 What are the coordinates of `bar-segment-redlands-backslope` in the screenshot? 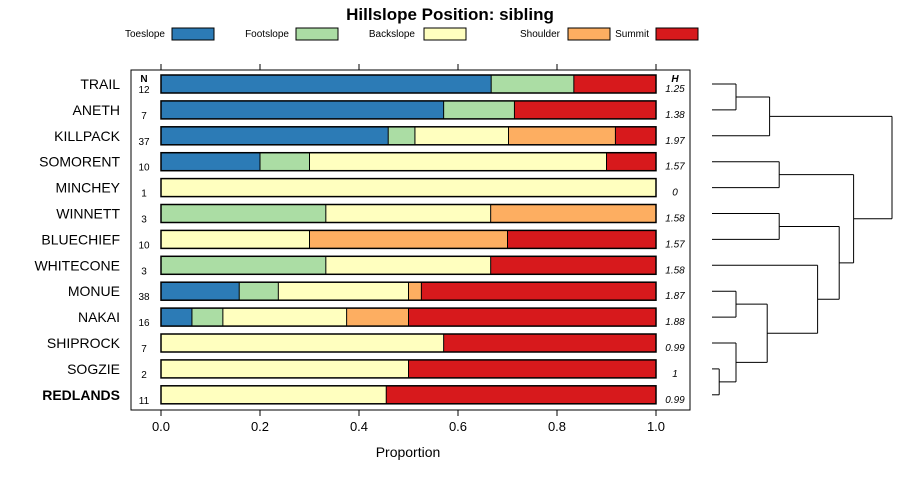 It's located at (274, 394).